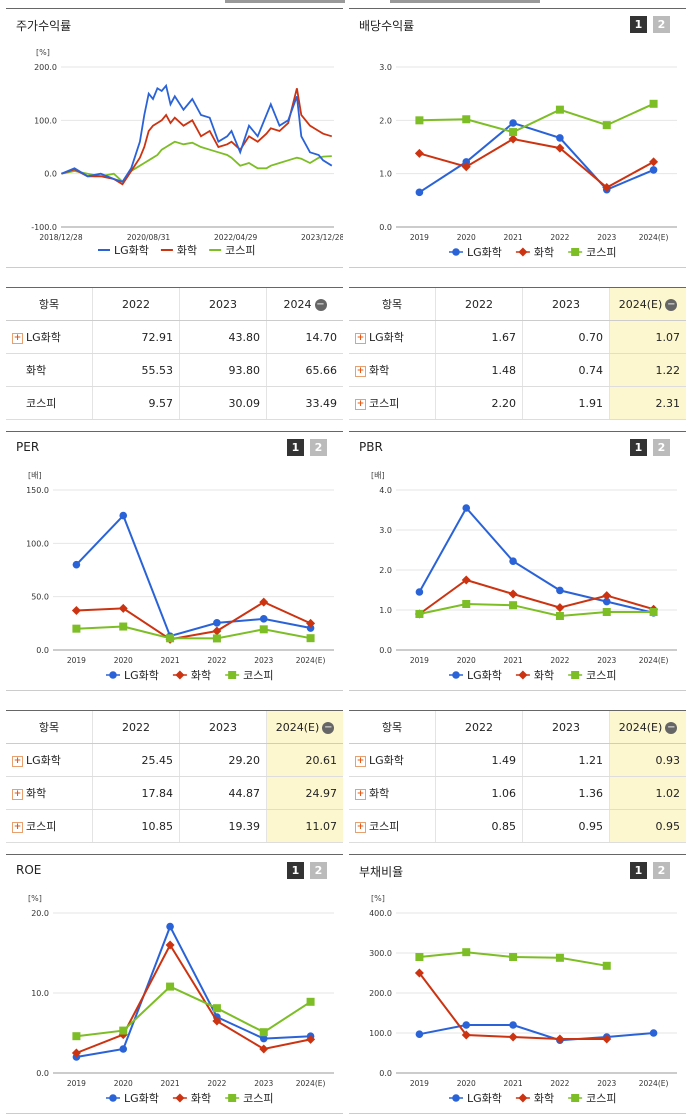  What do you see at coordinates (566, 727) in the screenshot?
I see `header-col: 2023` at bounding box center [566, 727].